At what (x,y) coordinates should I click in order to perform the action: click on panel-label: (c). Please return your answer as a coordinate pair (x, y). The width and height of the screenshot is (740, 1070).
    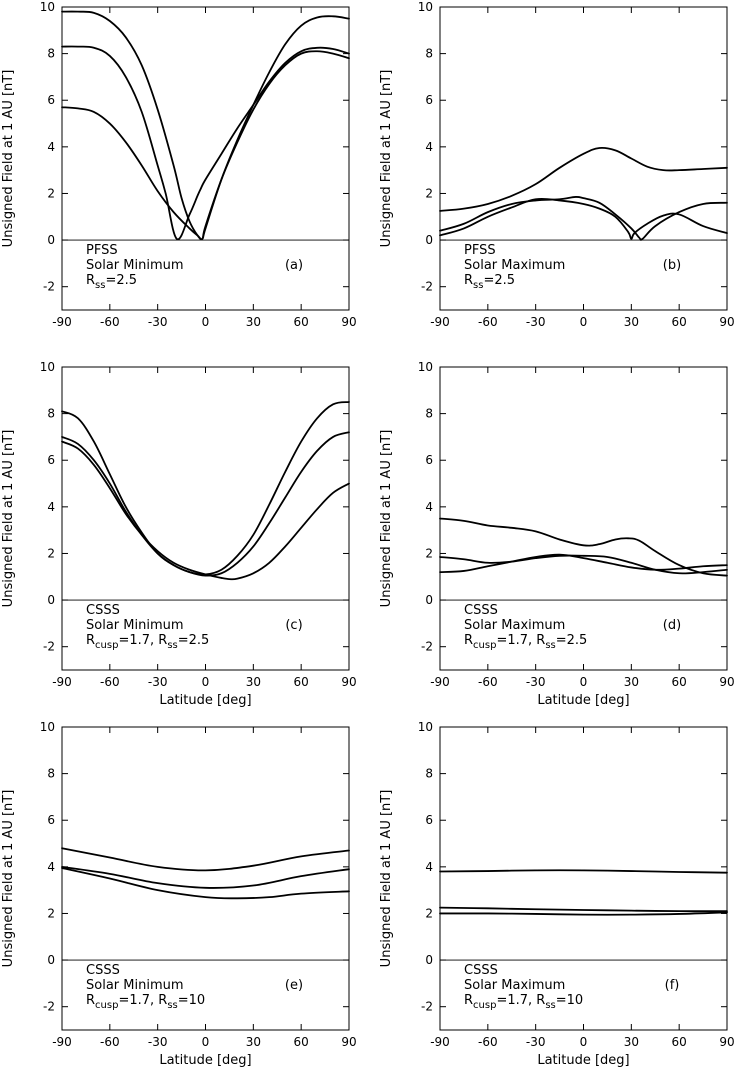
    Looking at the image, I should click on (293, 625).